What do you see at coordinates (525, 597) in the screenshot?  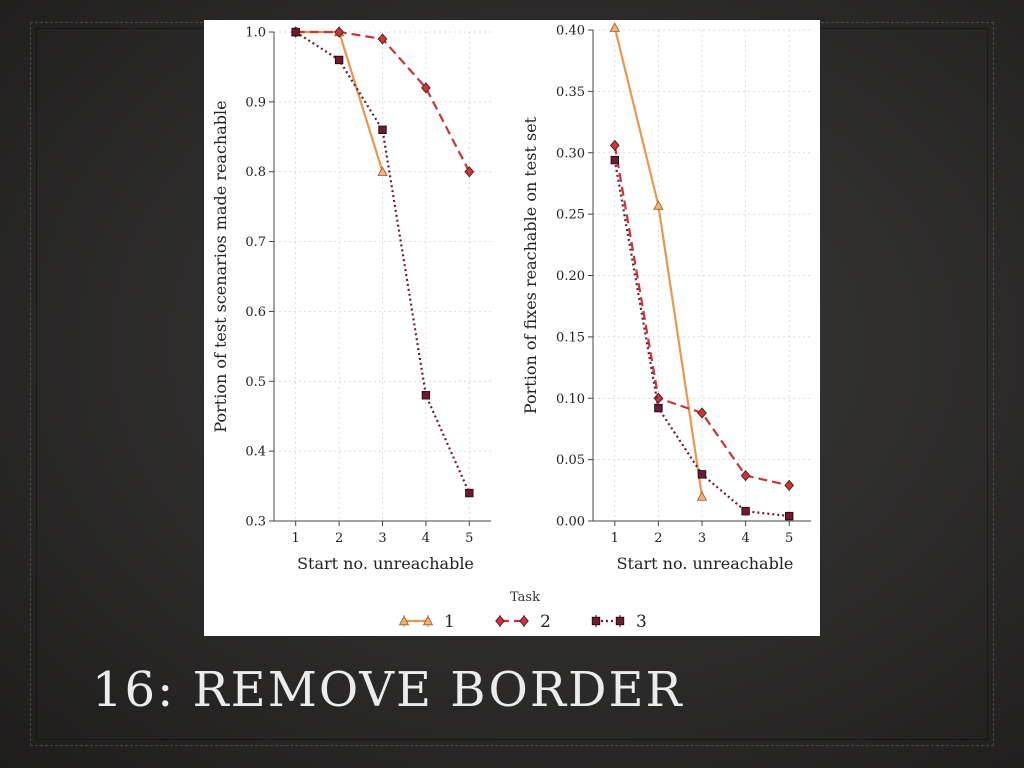 I see `legend-title: Task` at bounding box center [525, 597].